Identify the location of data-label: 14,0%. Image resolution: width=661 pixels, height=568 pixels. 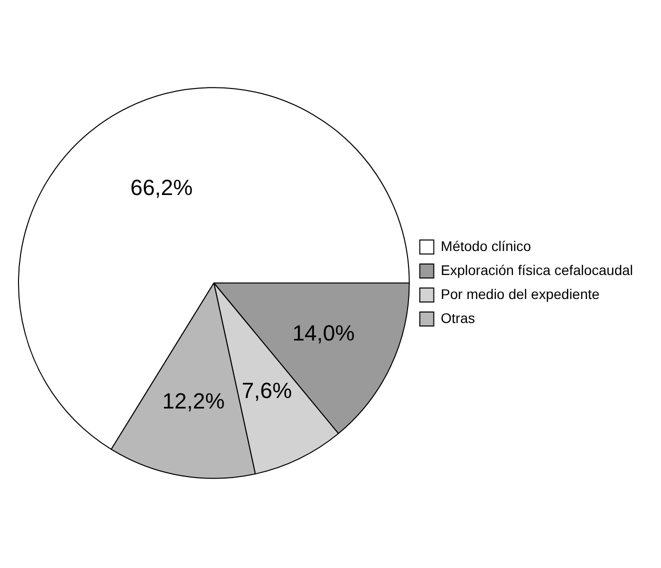
(323, 333).